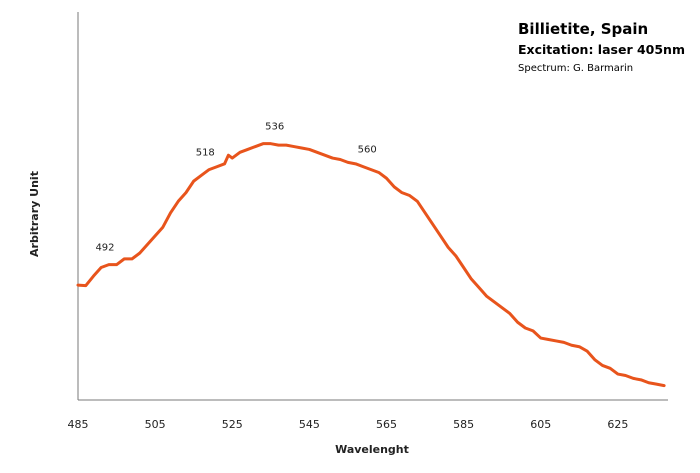 The width and height of the screenshot is (700, 473). I want to click on x-tick-label-505: 505, so click(155, 424).